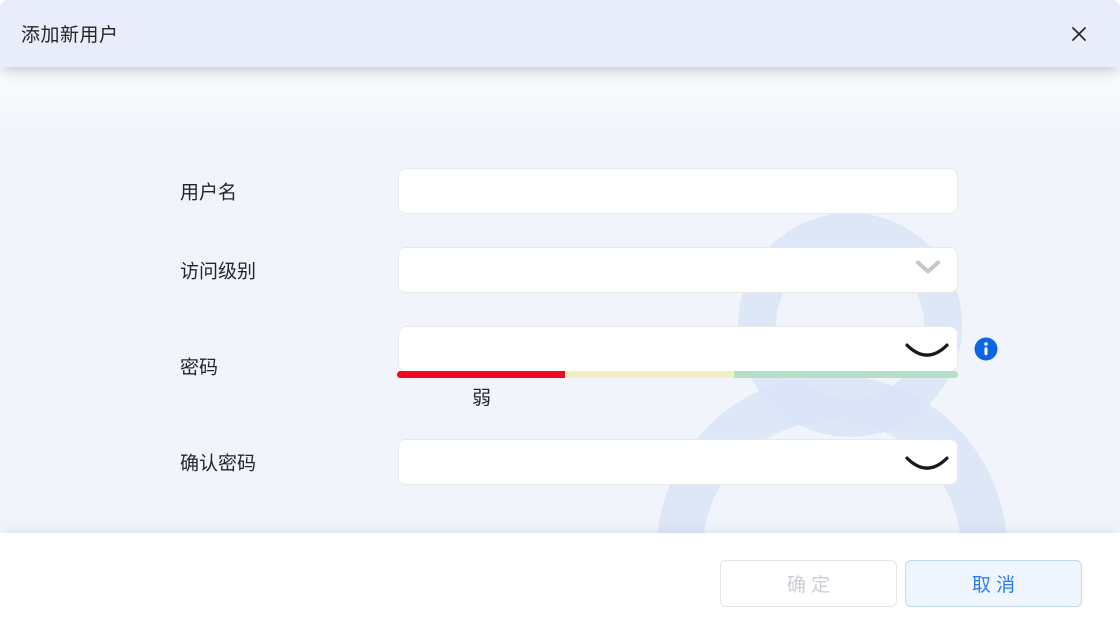 Image resolution: width=1120 pixels, height=628 pixels. I want to click on chevron-down-icon, so click(928, 270).